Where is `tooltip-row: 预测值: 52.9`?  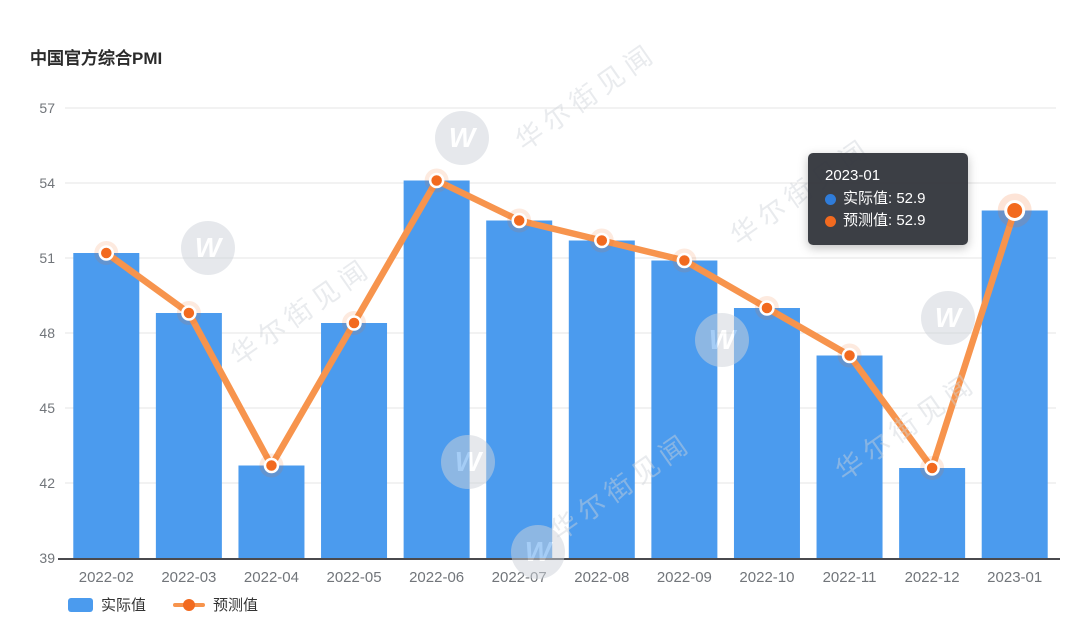
tooltip-row: 预测值: 52.9 is located at coordinates (889, 221).